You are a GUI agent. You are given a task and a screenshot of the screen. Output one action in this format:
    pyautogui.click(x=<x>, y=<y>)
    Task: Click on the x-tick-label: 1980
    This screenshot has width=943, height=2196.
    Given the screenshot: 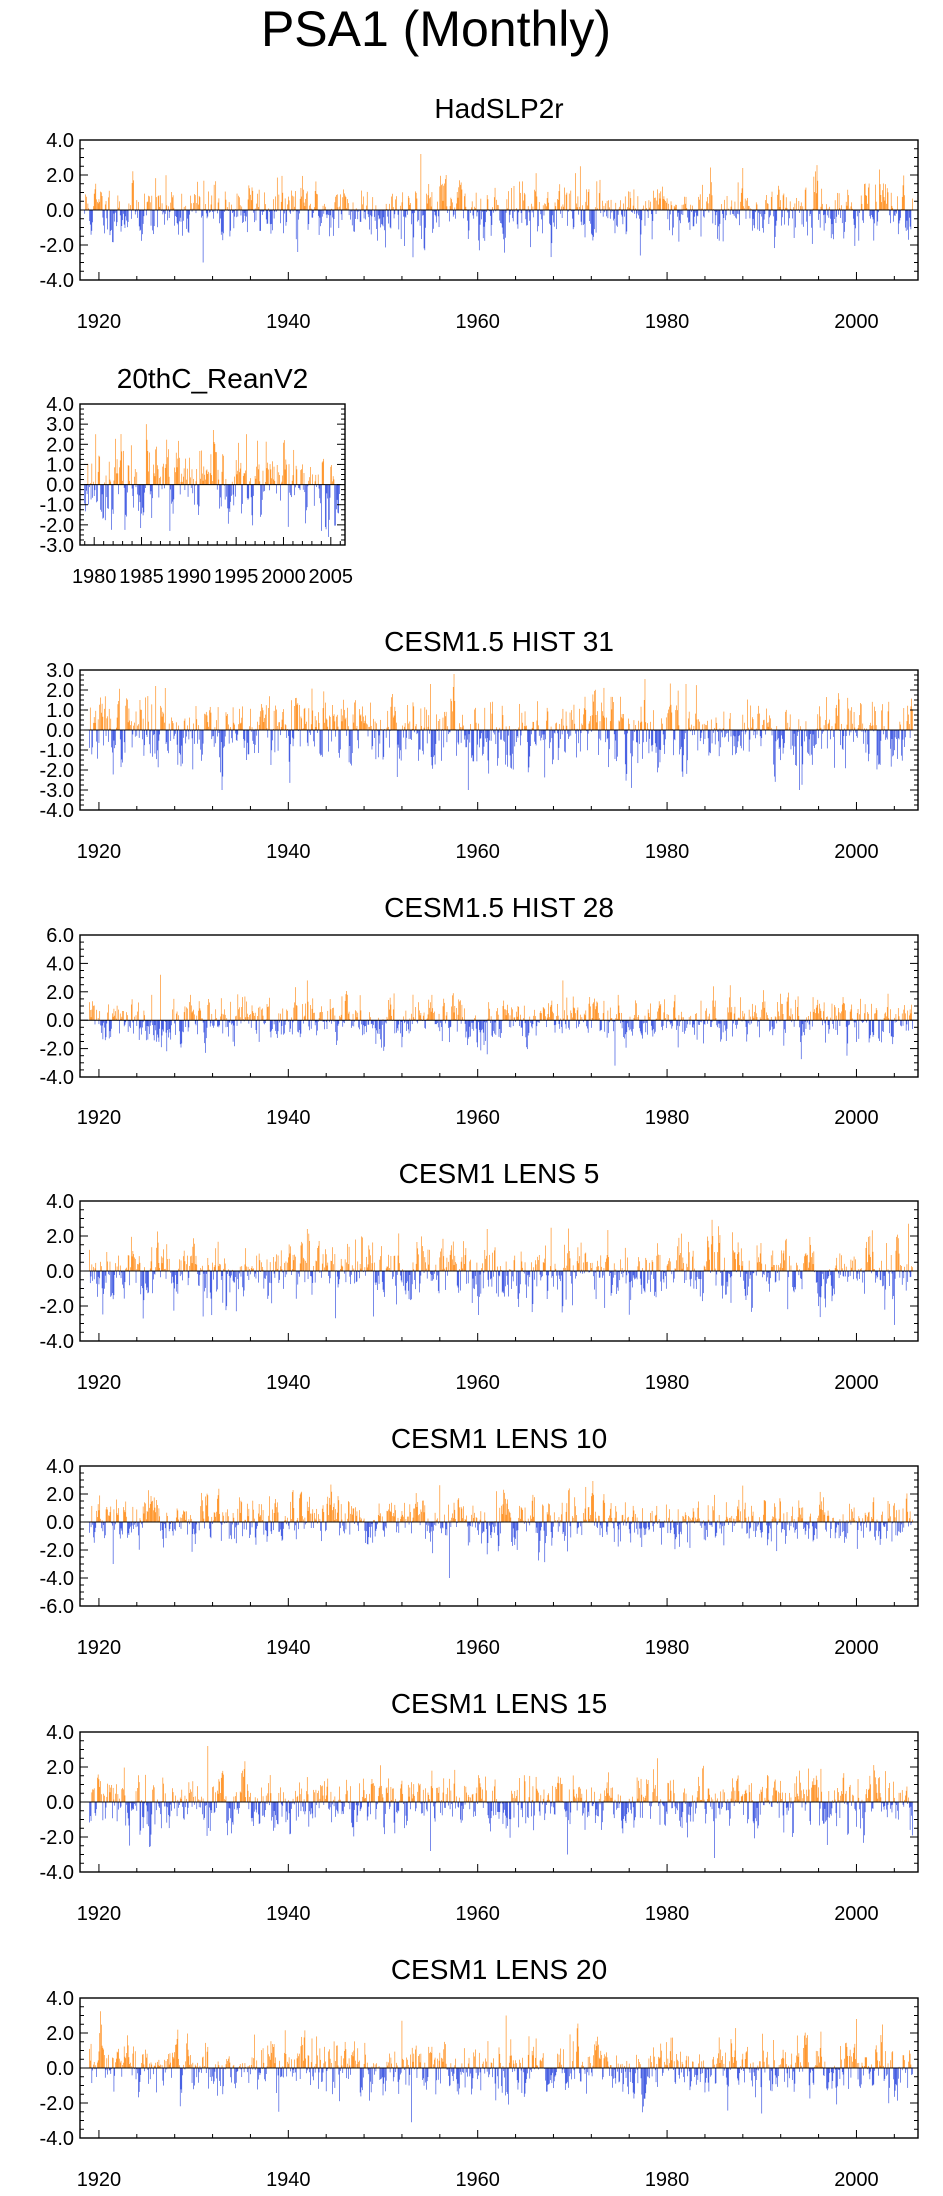 What is the action you would take?
    pyautogui.click(x=667, y=852)
    